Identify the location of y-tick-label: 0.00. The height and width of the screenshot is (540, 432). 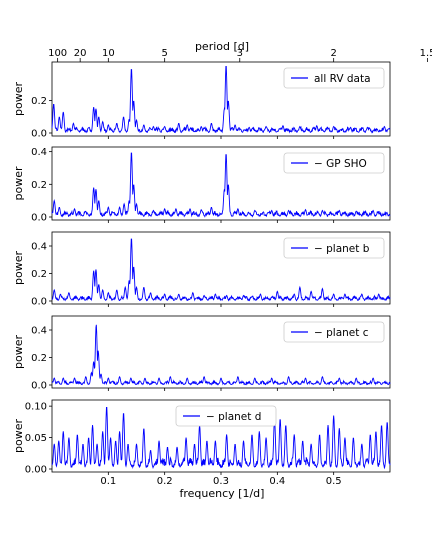
(36, 470).